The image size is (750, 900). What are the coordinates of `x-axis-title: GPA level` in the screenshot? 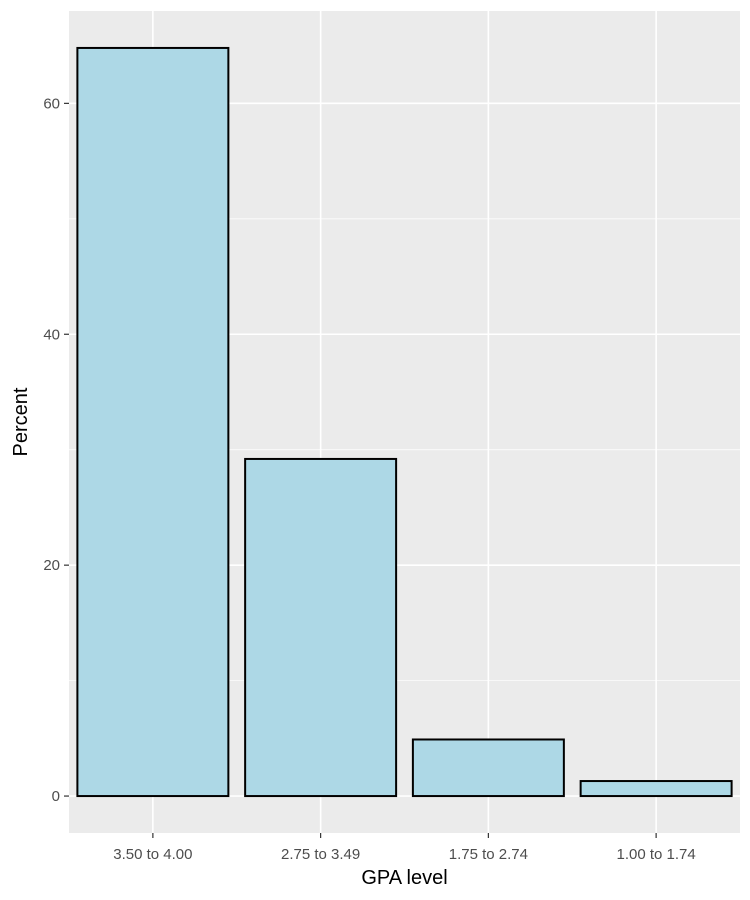 It's located at (404, 878).